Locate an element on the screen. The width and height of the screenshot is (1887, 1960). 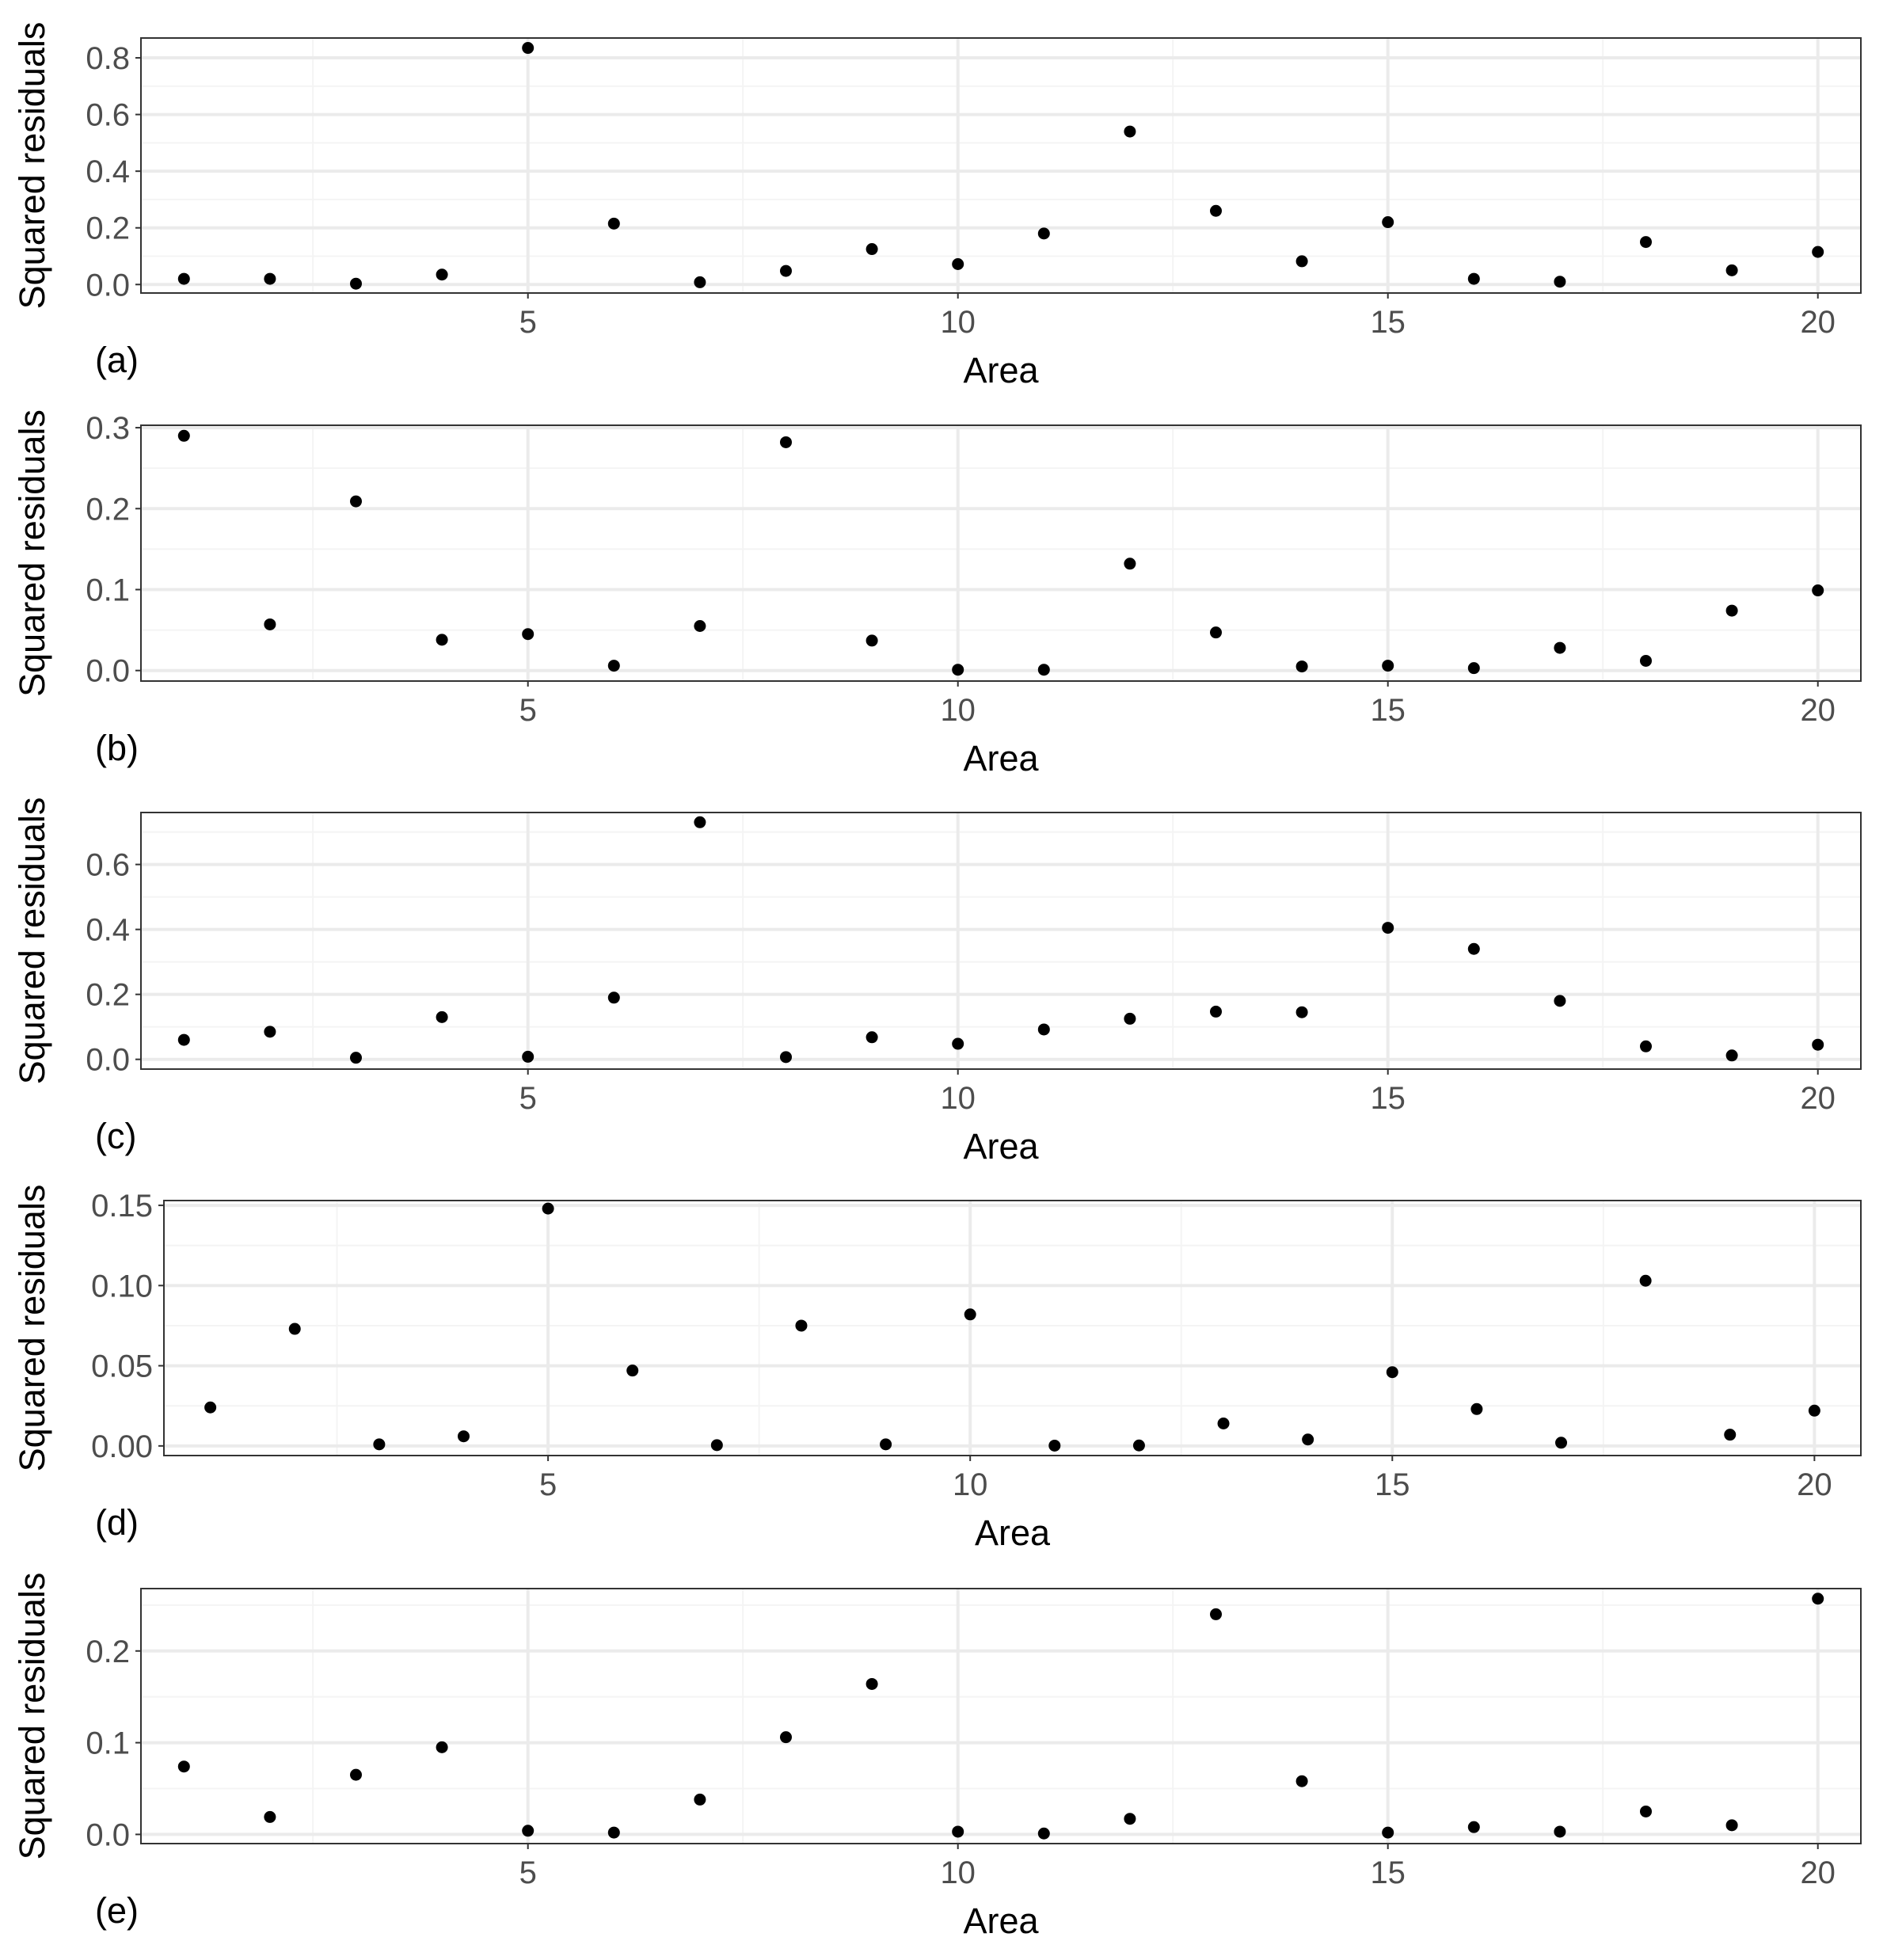
panel-tag: (c) is located at coordinates (115, 1136).